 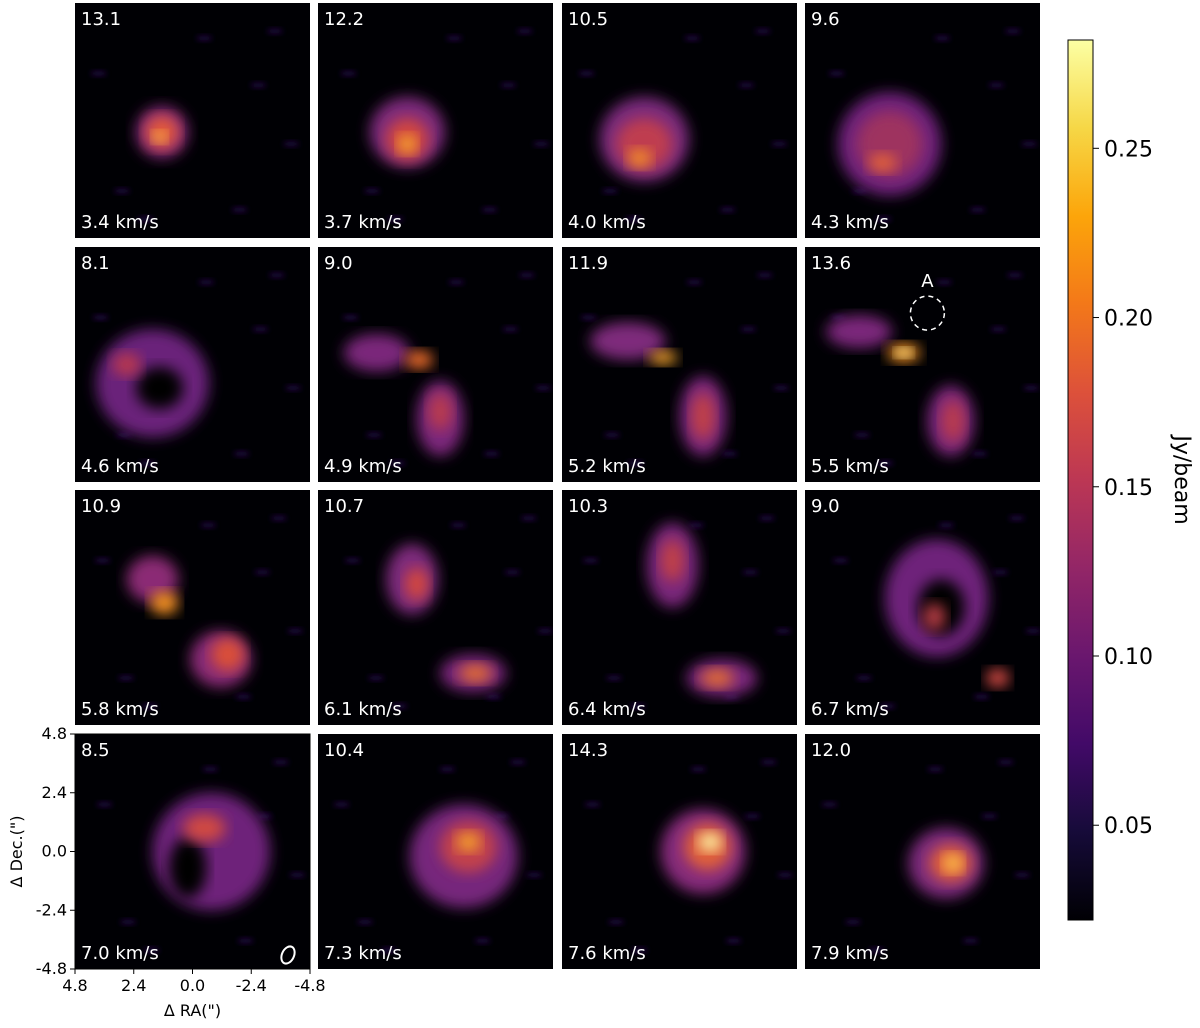 I want to click on velocity-label: 6.1 km/s, so click(x=363, y=709).